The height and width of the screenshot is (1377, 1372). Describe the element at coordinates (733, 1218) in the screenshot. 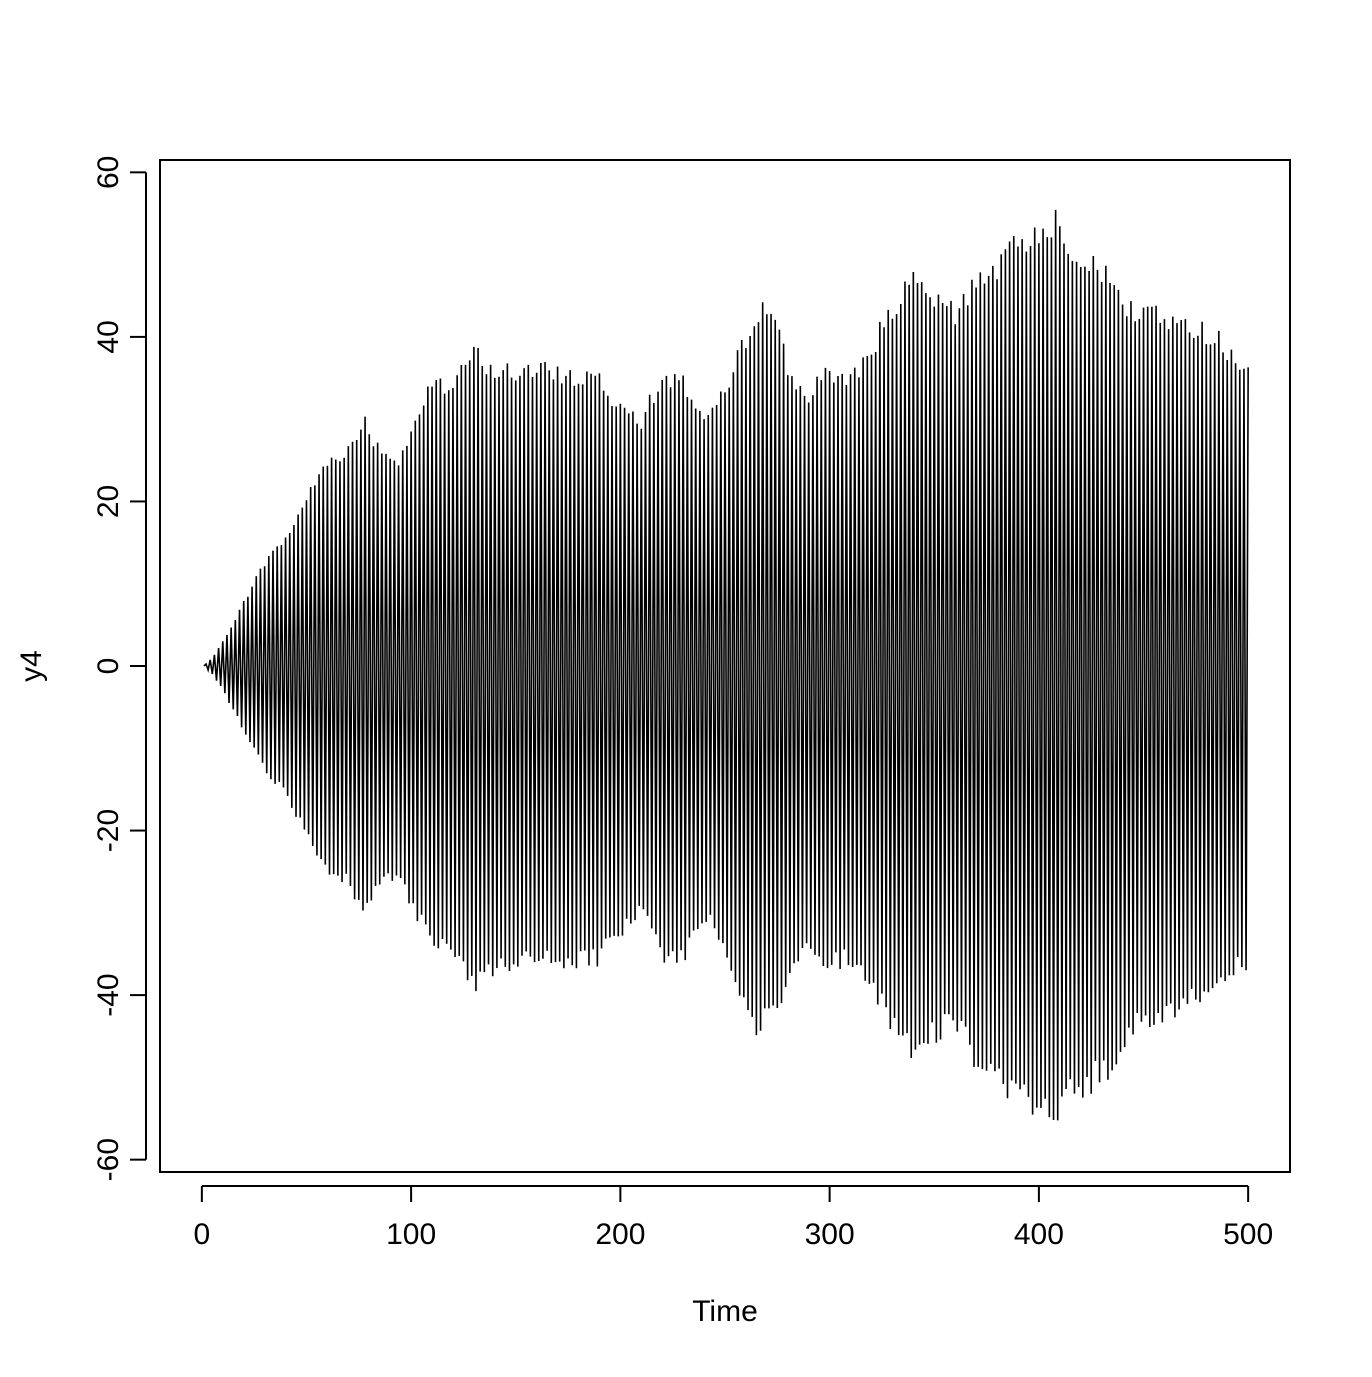

I see `x-axis: 0 100 200 300 400 500` at that location.